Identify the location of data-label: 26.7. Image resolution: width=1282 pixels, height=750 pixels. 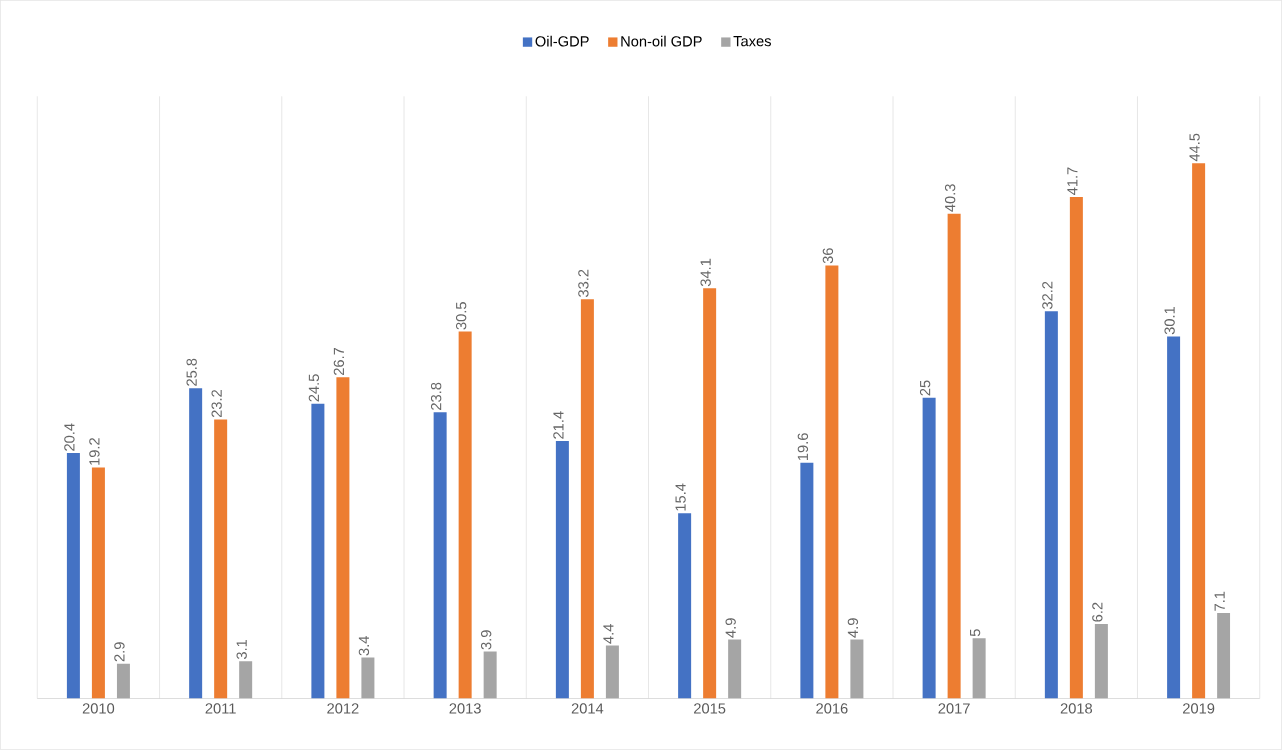
(339, 362).